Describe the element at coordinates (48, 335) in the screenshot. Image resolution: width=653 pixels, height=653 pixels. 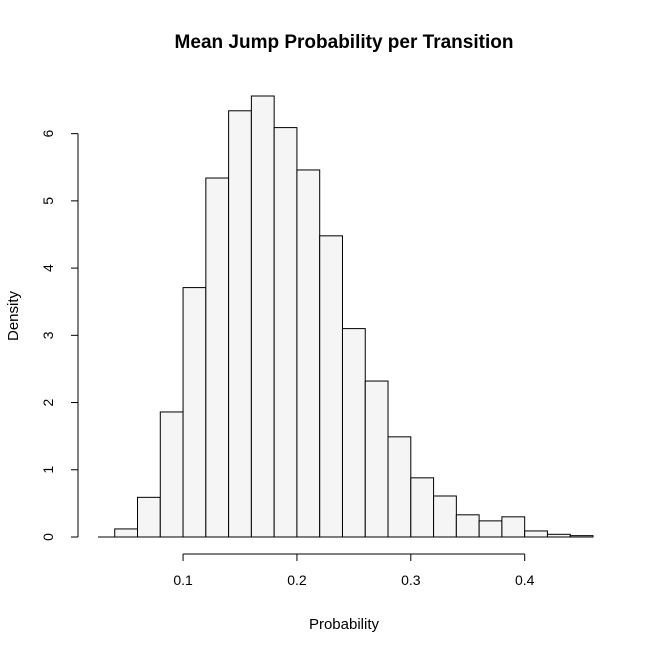
I see `y-tick-label: 3` at that location.